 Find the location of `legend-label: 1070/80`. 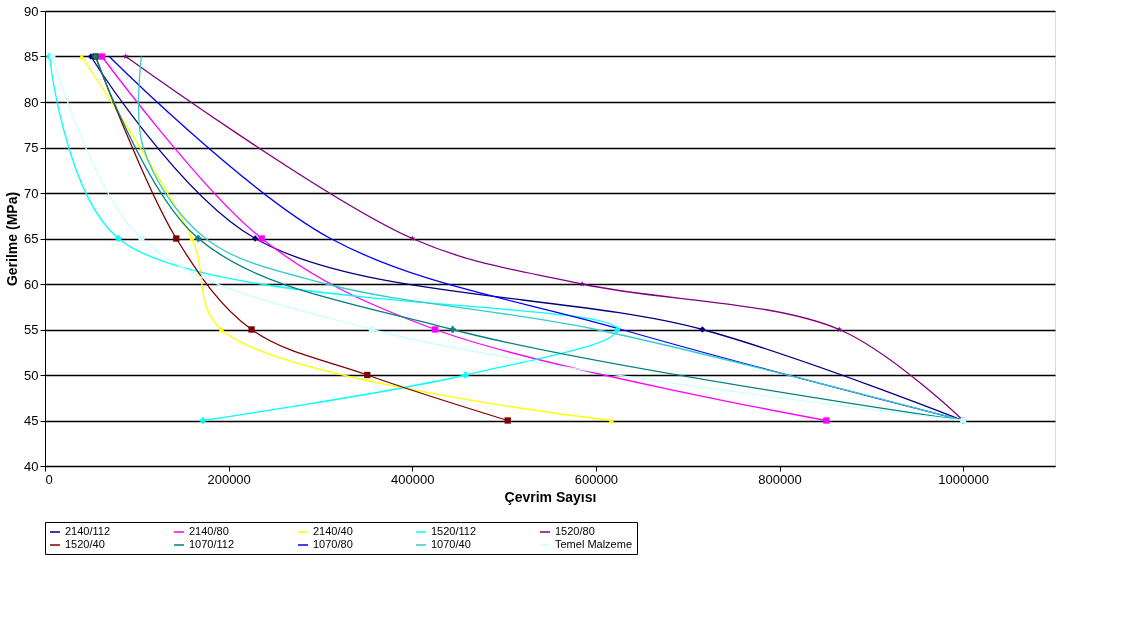

legend-label: 1070/80 is located at coordinates (333, 544).